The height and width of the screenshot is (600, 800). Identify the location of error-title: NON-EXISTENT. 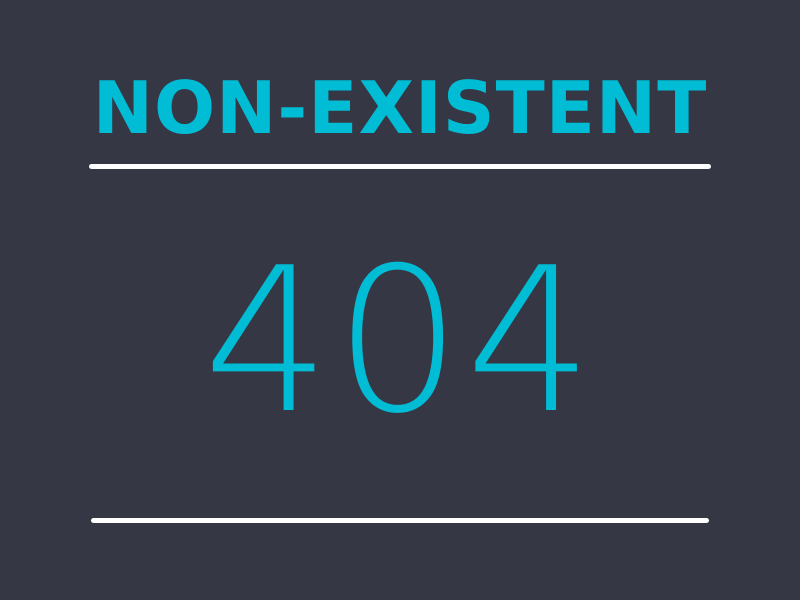
(400, 108).